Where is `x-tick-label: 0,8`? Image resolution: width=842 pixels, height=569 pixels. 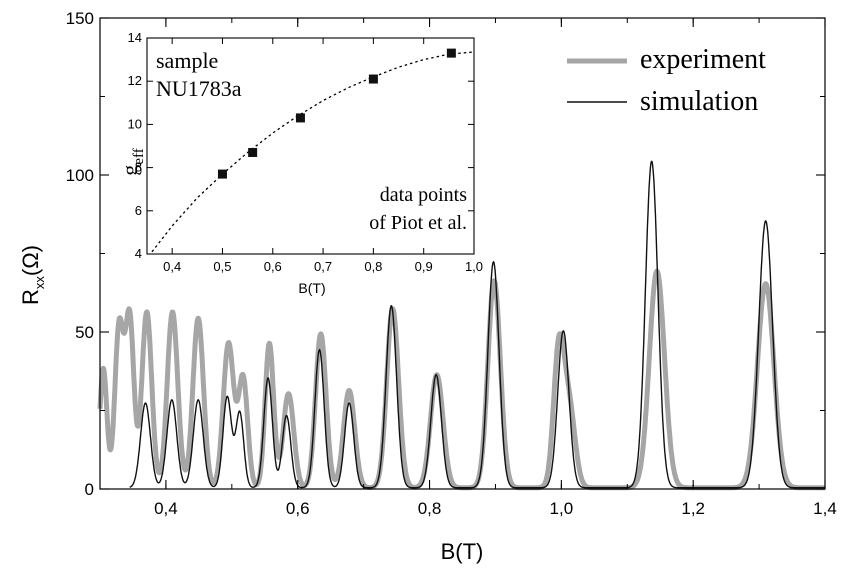 x-tick-label: 0,8 is located at coordinates (430, 508).